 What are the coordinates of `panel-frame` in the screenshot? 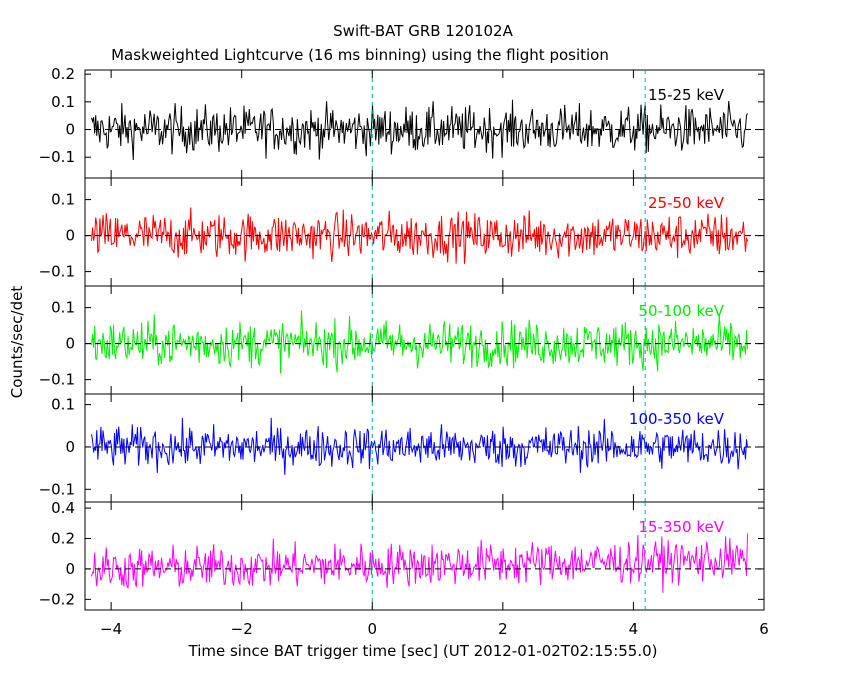 It's located at (424, 556).